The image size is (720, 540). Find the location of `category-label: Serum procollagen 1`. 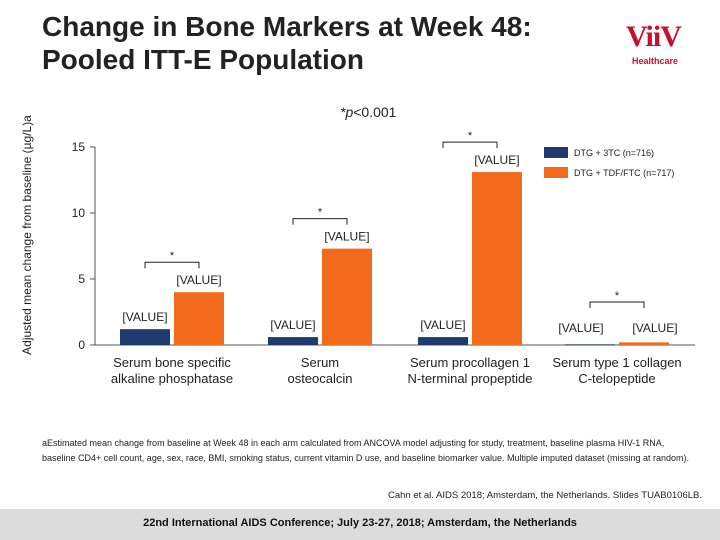

category-label: Serum procollagen 1 is located at coordinates (470, 362).